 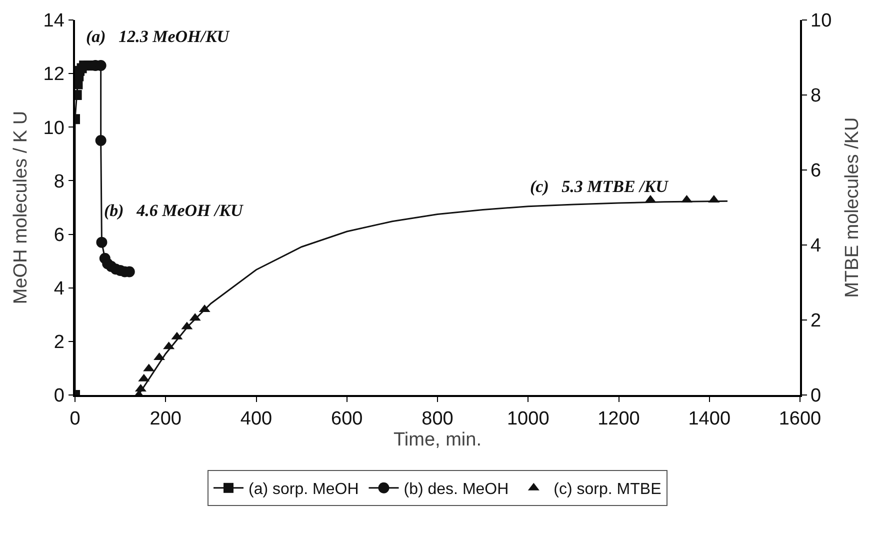 I want to click on y-tick-label: 6, so click(x=59, y=235).